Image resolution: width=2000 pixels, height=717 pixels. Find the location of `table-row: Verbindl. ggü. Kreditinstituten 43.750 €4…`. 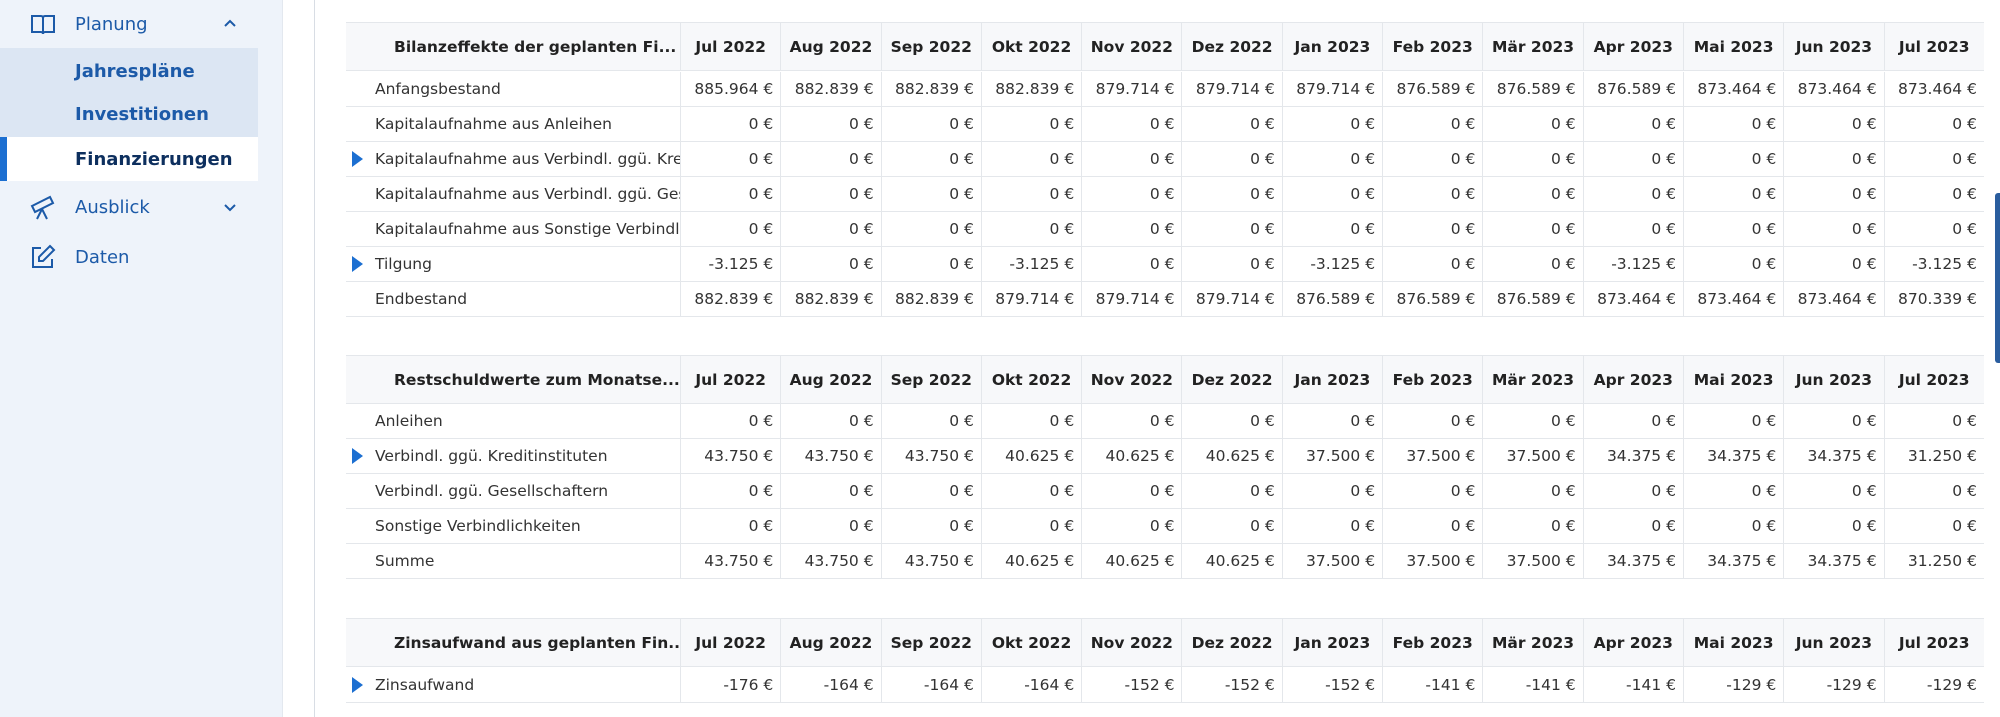

table-row: Verbindl. ggü. Kreditinstituten 43.750 €4… is located at coordinates (1165, 456).